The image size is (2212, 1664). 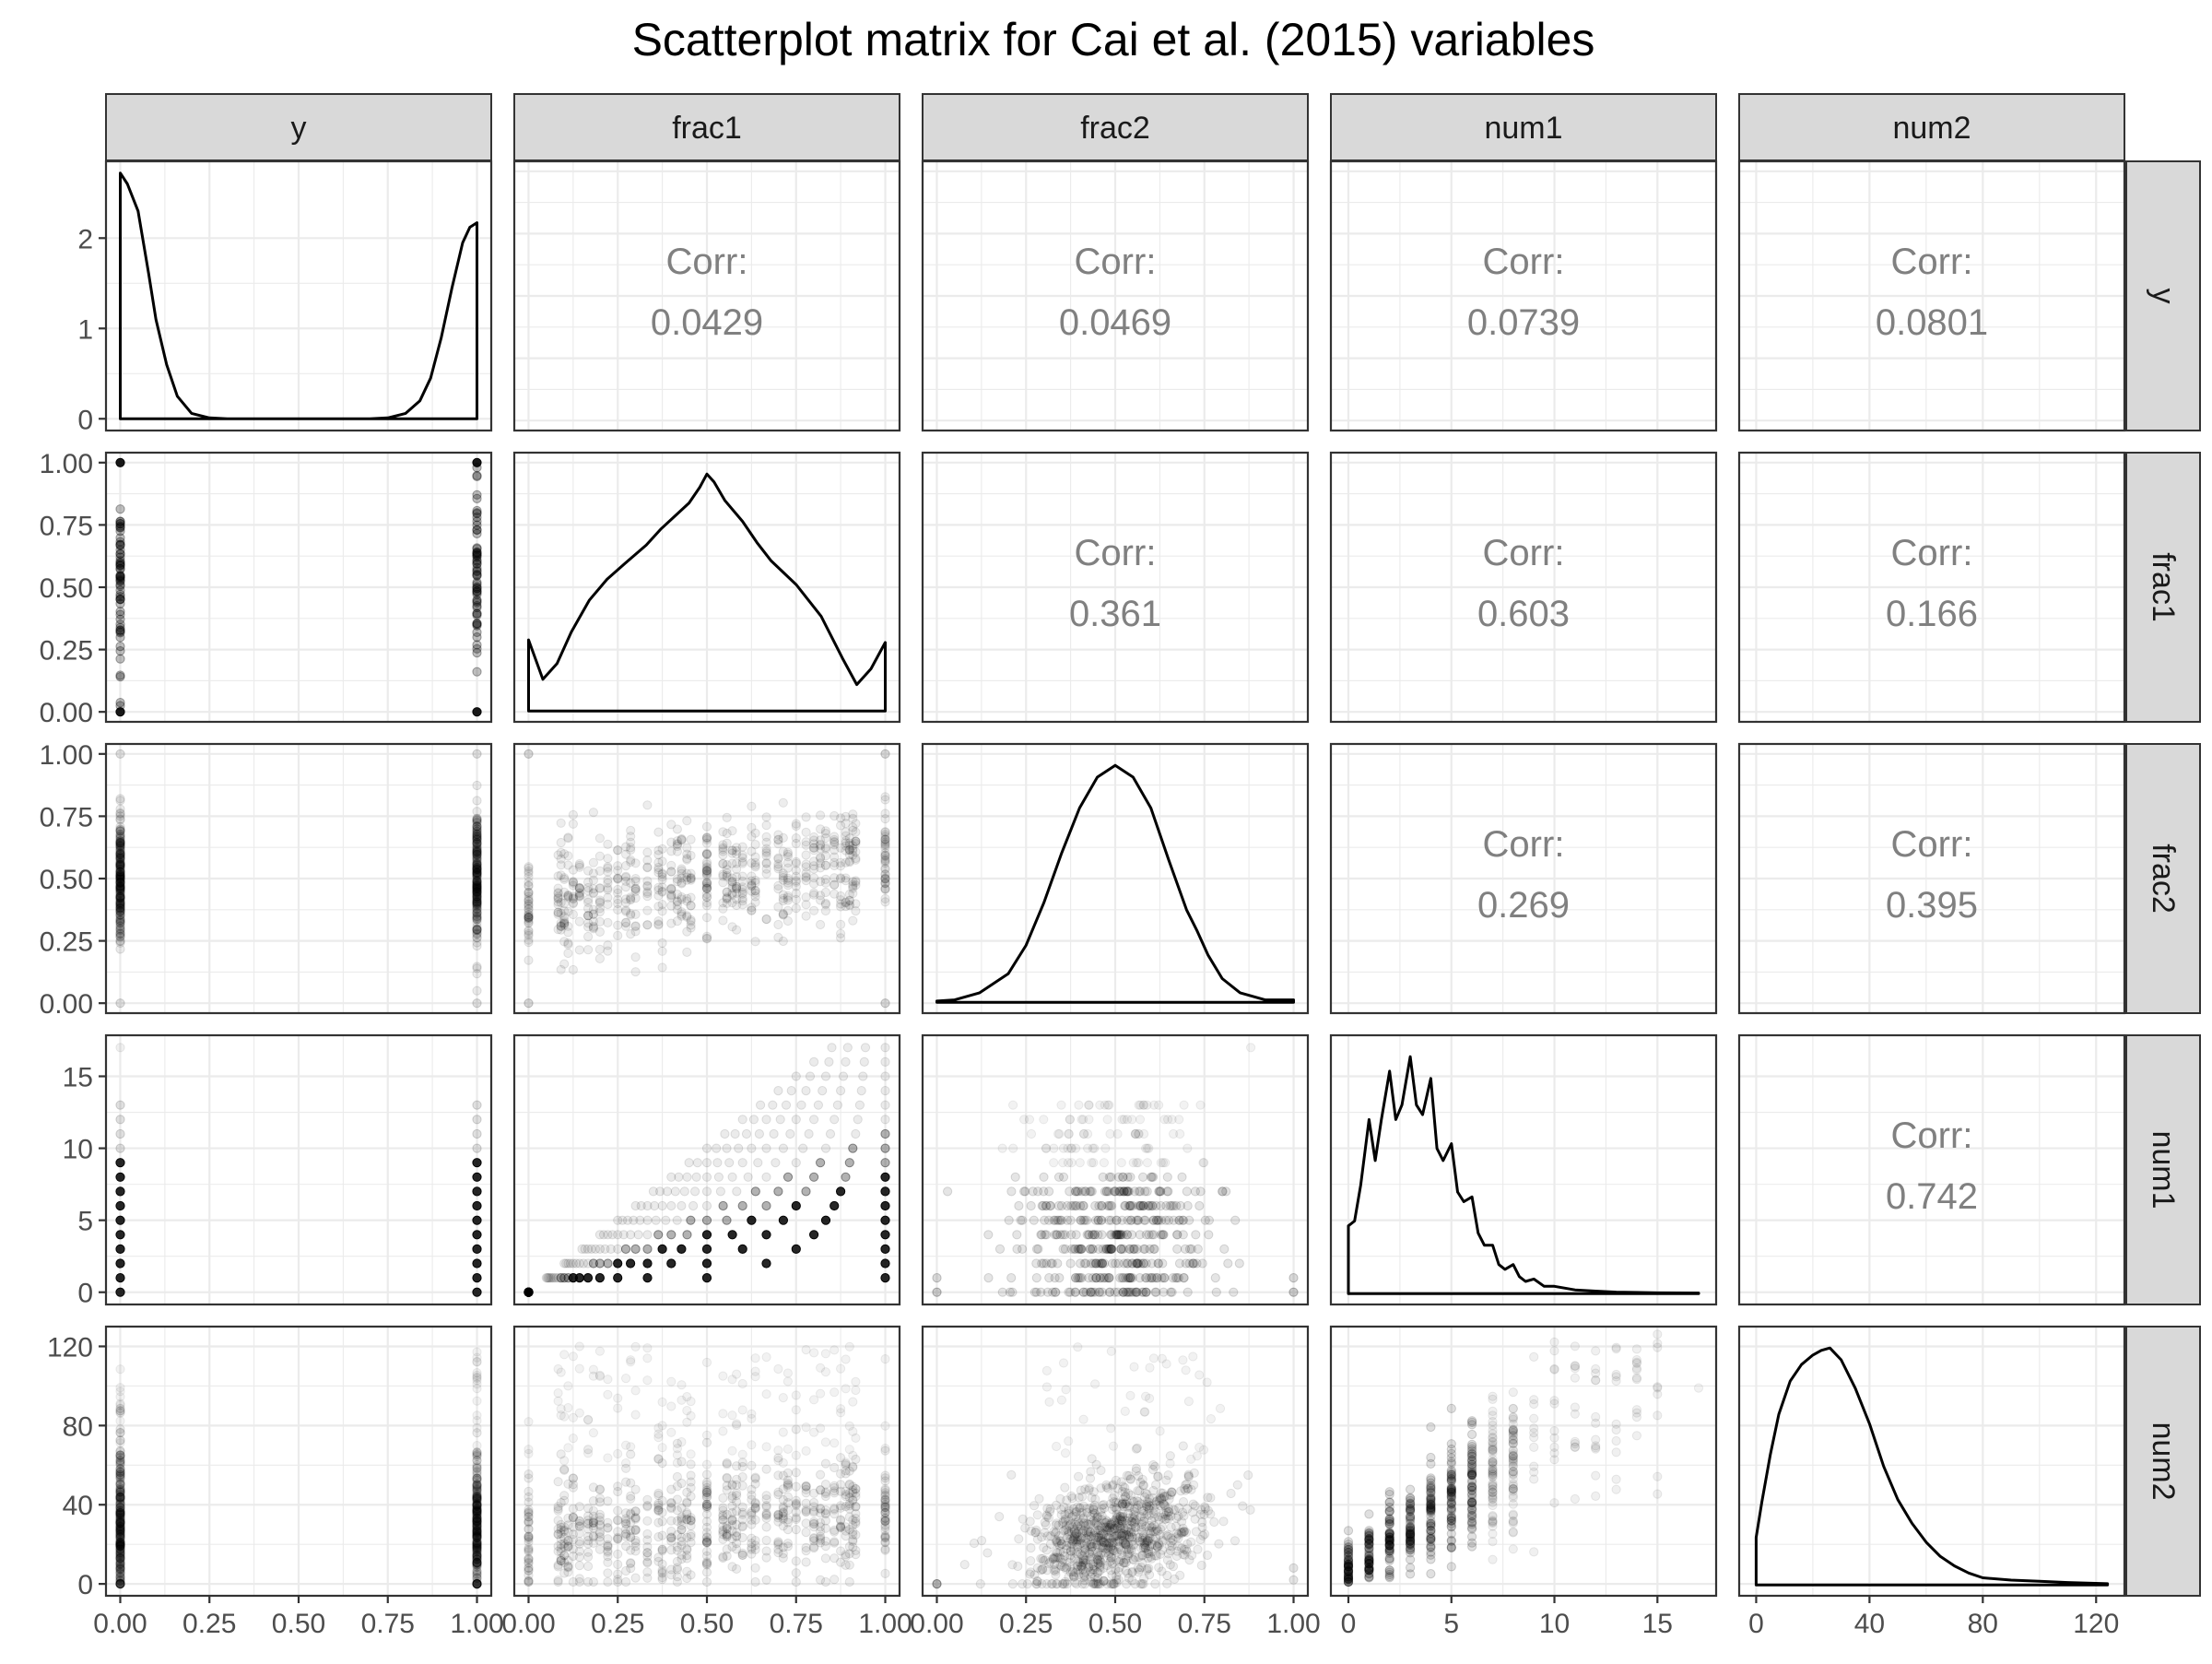 What do you see at coordinates (2163, 1169) in the screenshot?
I see `strip-row-num1` at bounding box center [2163, 1169].